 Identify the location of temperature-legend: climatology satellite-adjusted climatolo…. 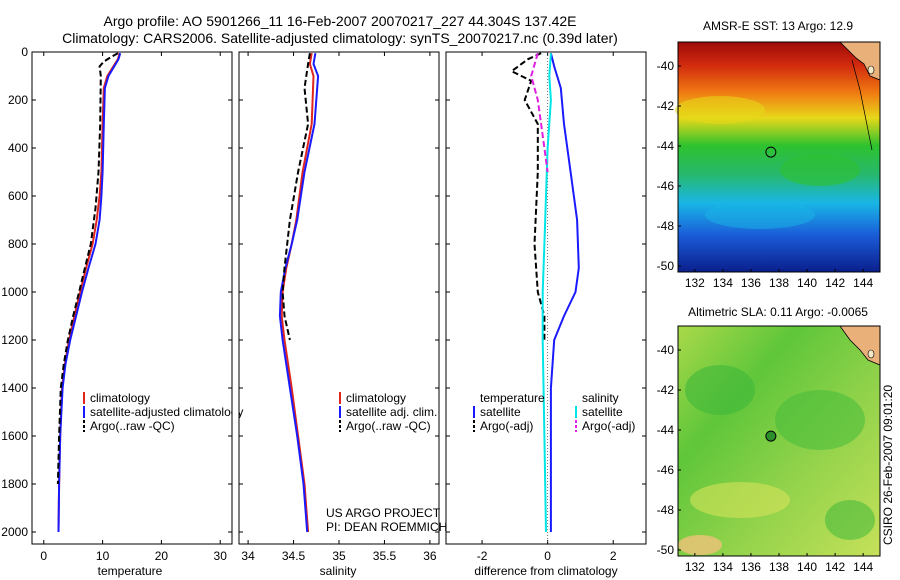
(163, 412).